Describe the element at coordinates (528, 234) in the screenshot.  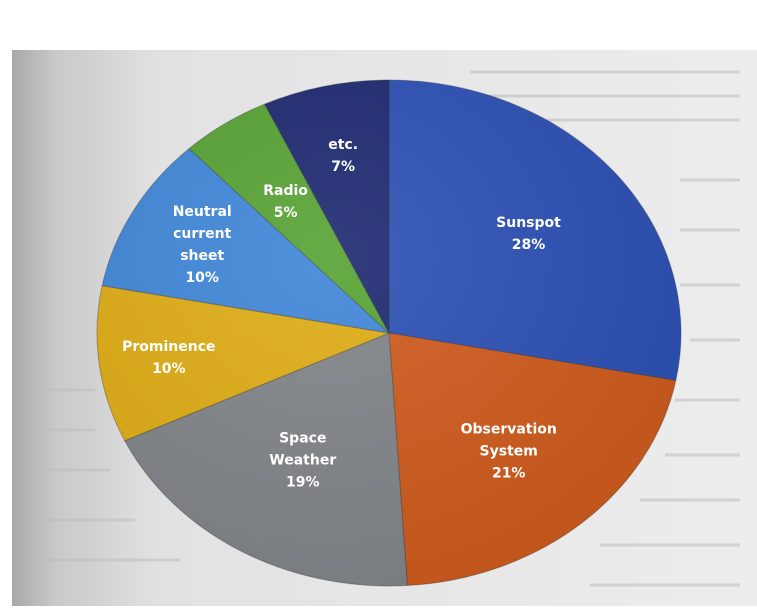
I see `slice-label-sunspot: Sunspot 28%` at that location.